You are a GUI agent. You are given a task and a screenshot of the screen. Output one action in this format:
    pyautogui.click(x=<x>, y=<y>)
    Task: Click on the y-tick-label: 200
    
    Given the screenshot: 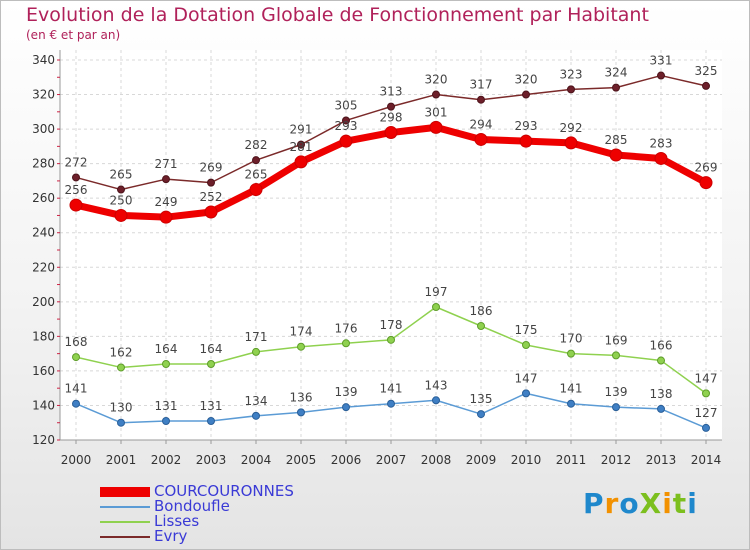 What is the action you would take?
    pyautogui.click(x=43, y=302)
    